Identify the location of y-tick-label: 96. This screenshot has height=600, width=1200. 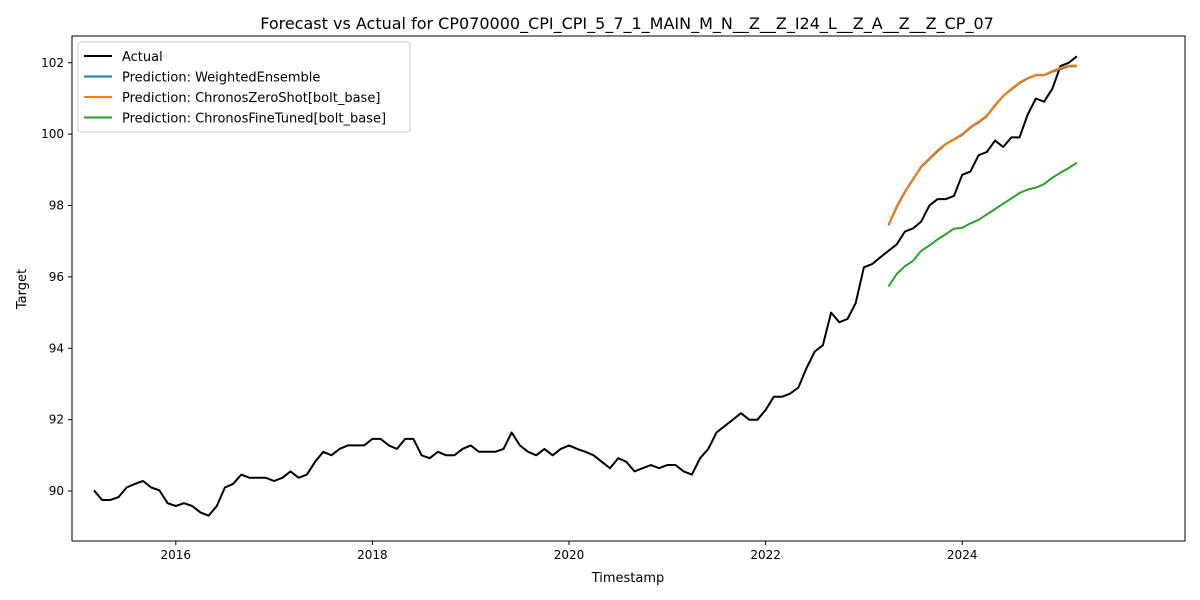
(56, 277).